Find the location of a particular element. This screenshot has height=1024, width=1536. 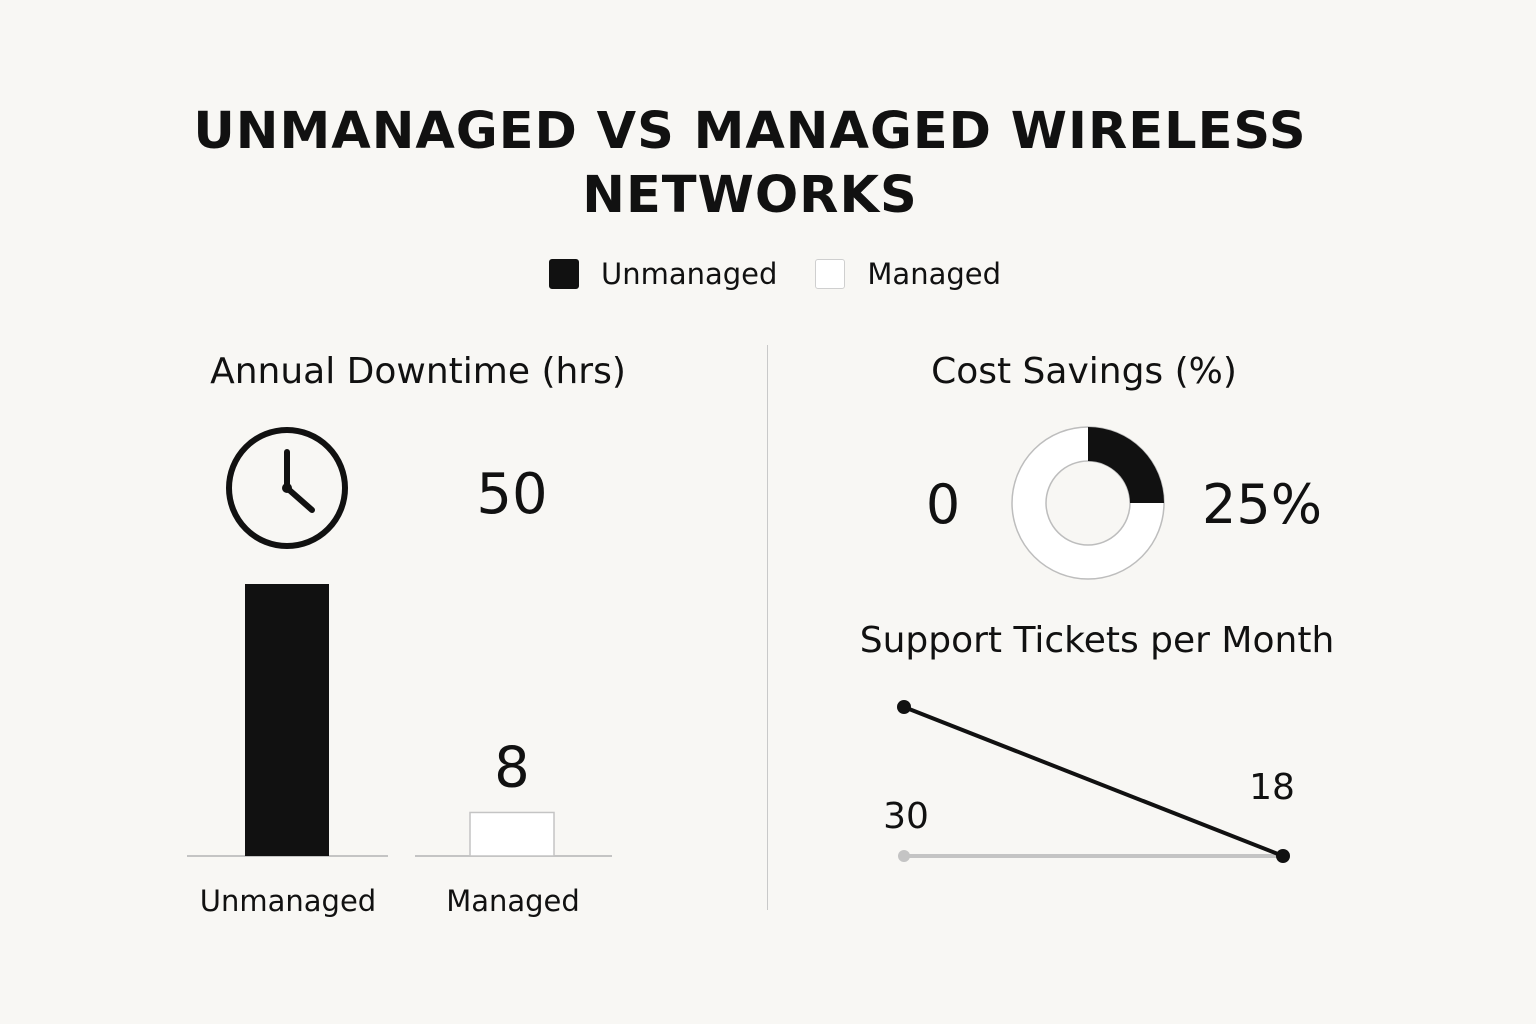

legend-item-unmanaged: Unmanaged is located at coordinates (663, 274).